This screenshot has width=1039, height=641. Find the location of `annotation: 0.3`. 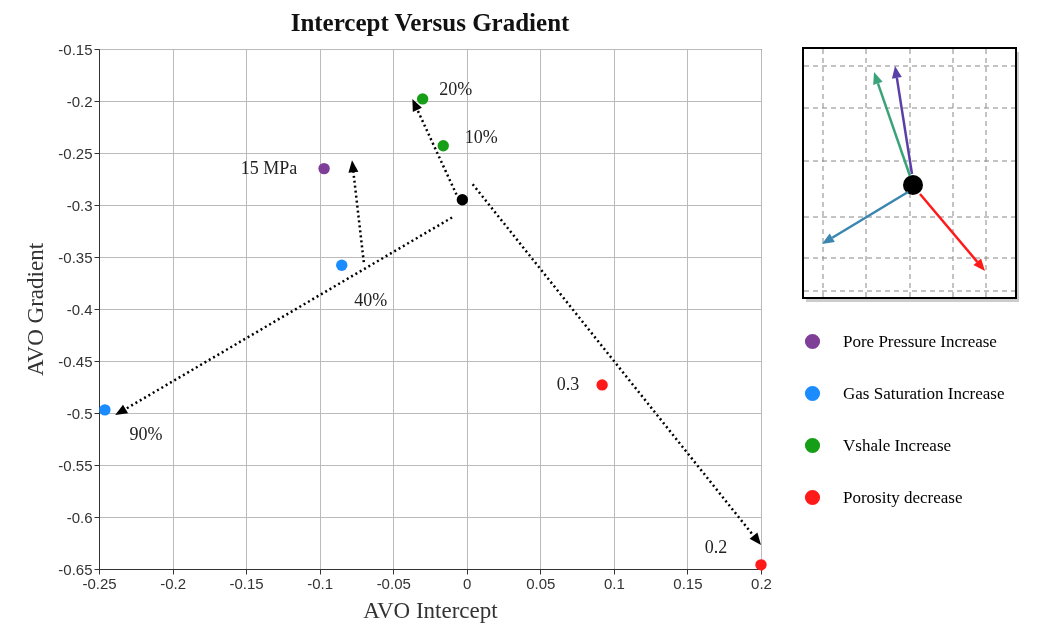

annotation: 0.3 is located at coordinates (568, 383).